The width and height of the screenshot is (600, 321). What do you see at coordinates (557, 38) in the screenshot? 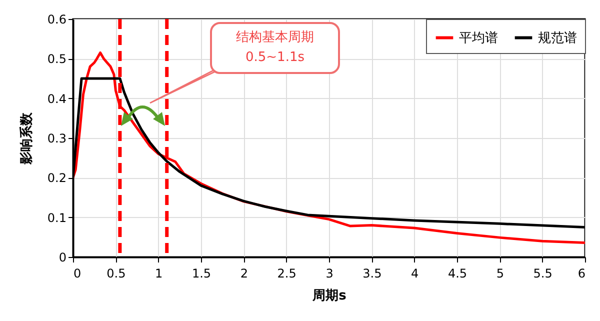
I see `legend-label: 规范谱` at bounding box center [557, 38].